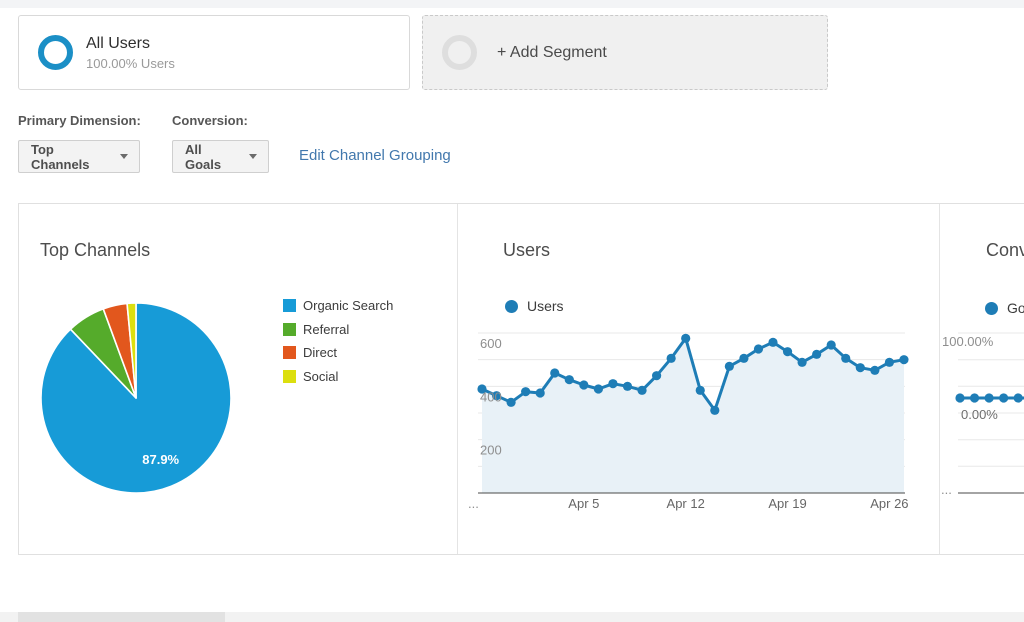 The width and height of the screenshot is (1024, 622). What do you see at coordinates (55, 52) in the screenshot?
I see `segment-circle-icon` at bounding box center [55, 52].